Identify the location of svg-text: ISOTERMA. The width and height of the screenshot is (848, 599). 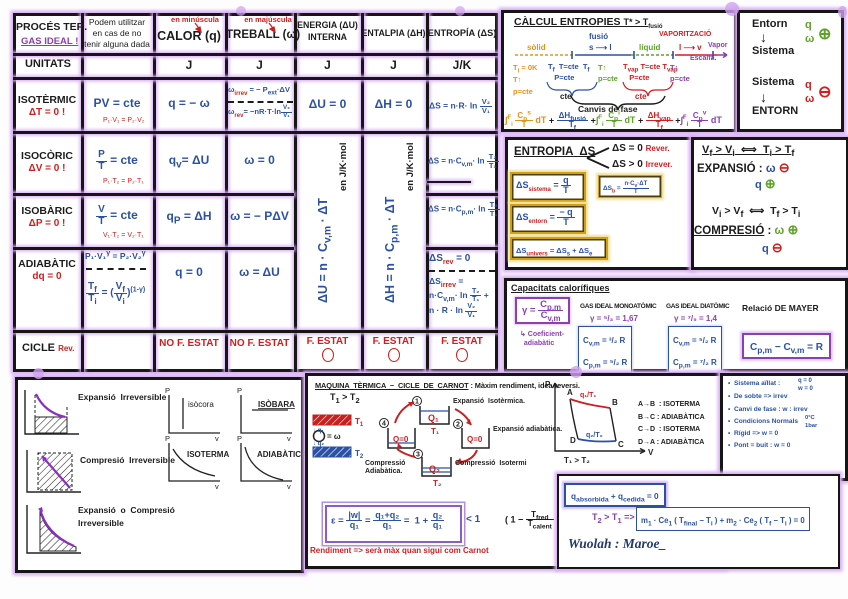
(208, 454).